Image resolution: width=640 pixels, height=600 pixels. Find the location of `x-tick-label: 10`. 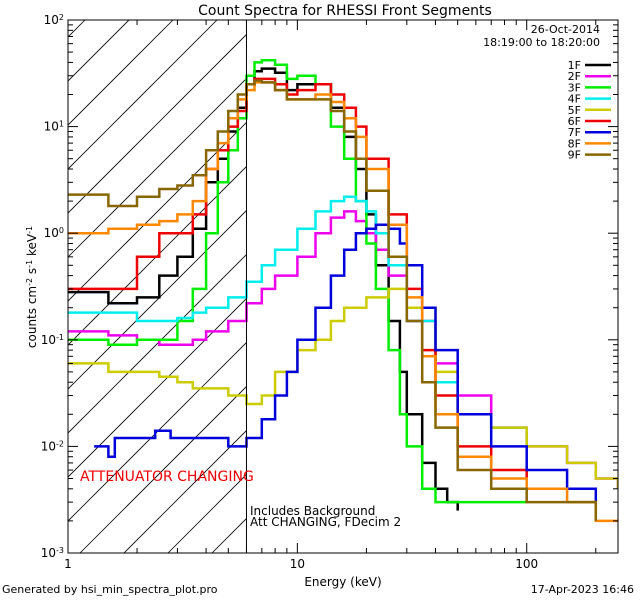

x-tick-label: 10 is located at coordinates (297, 564).